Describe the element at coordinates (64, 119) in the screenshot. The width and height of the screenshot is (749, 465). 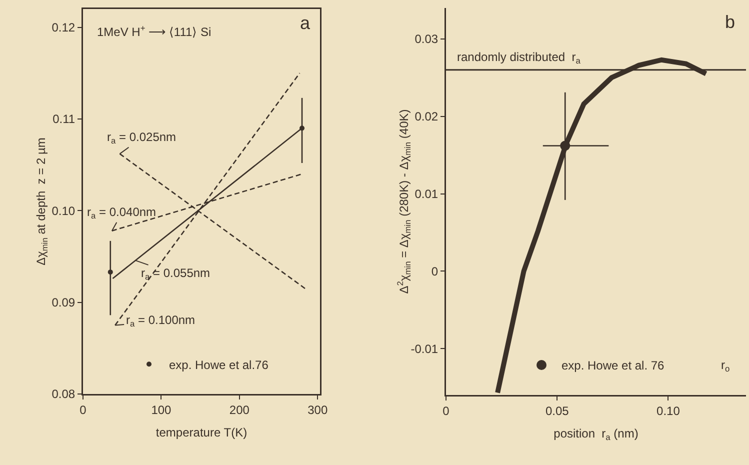
I see `y-tick-label: 0.11` at that location.